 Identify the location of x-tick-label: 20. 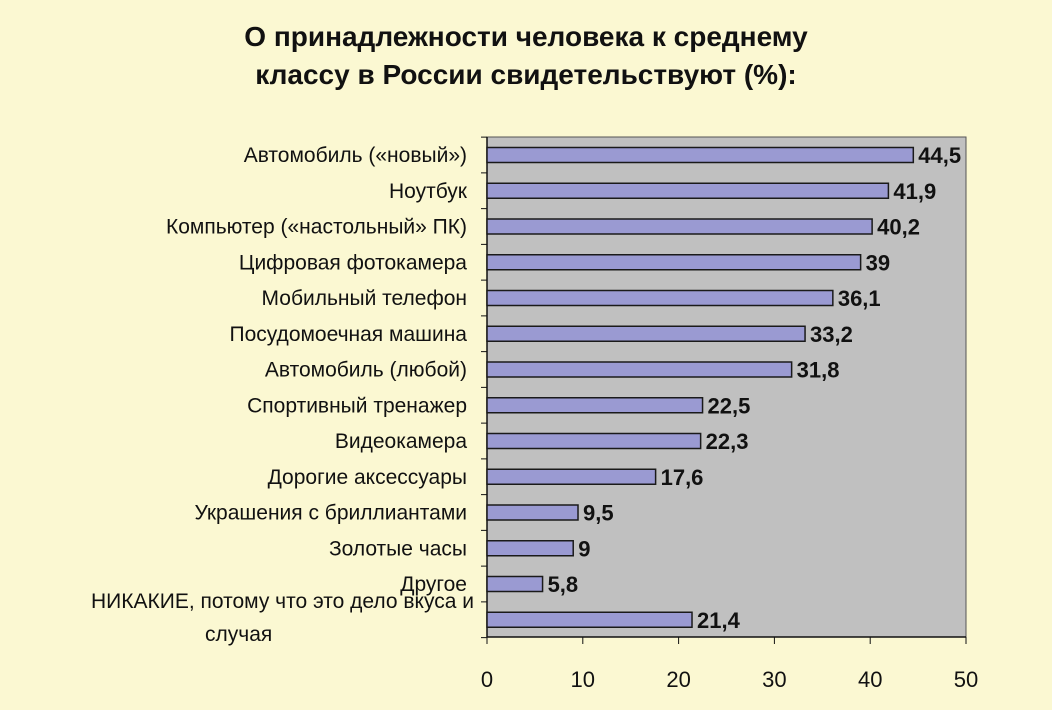
(678, 679).